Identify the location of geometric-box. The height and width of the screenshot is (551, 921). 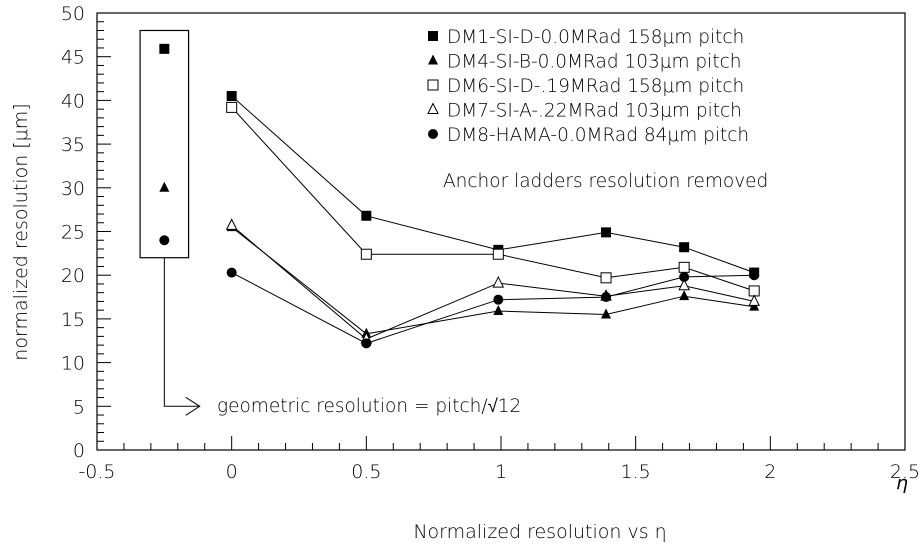
(164, 144).